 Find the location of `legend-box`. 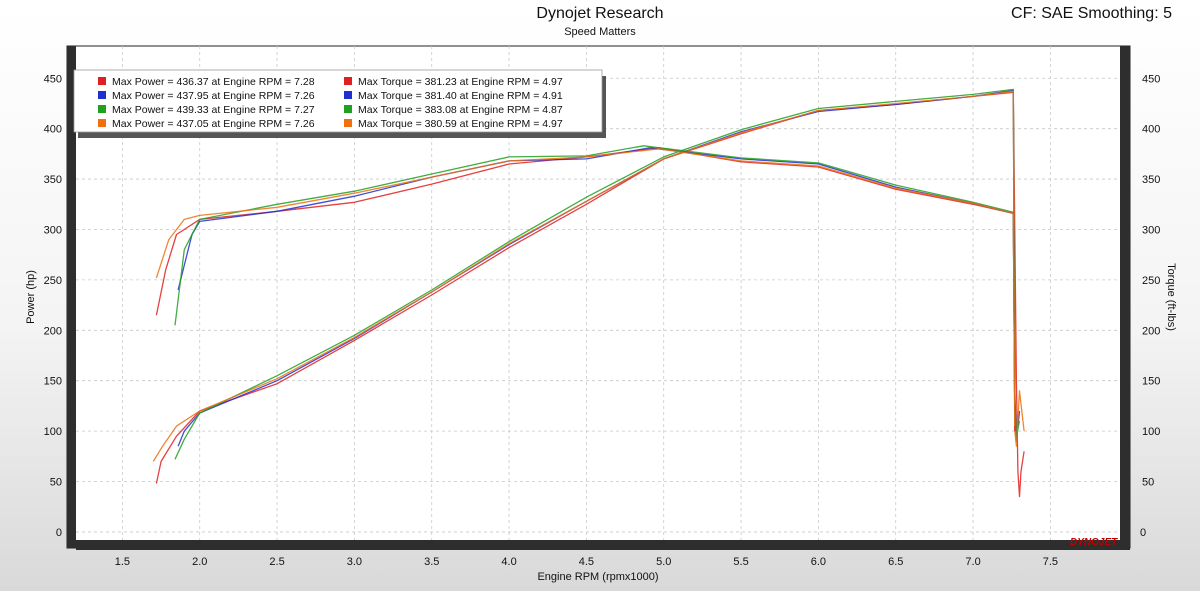

legend-box is located at coordinates (338, 101).